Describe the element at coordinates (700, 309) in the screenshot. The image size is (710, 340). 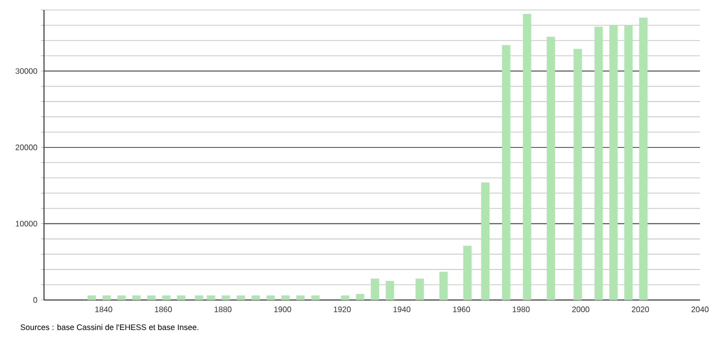
I see `x-tick-label: 2040` at that location.